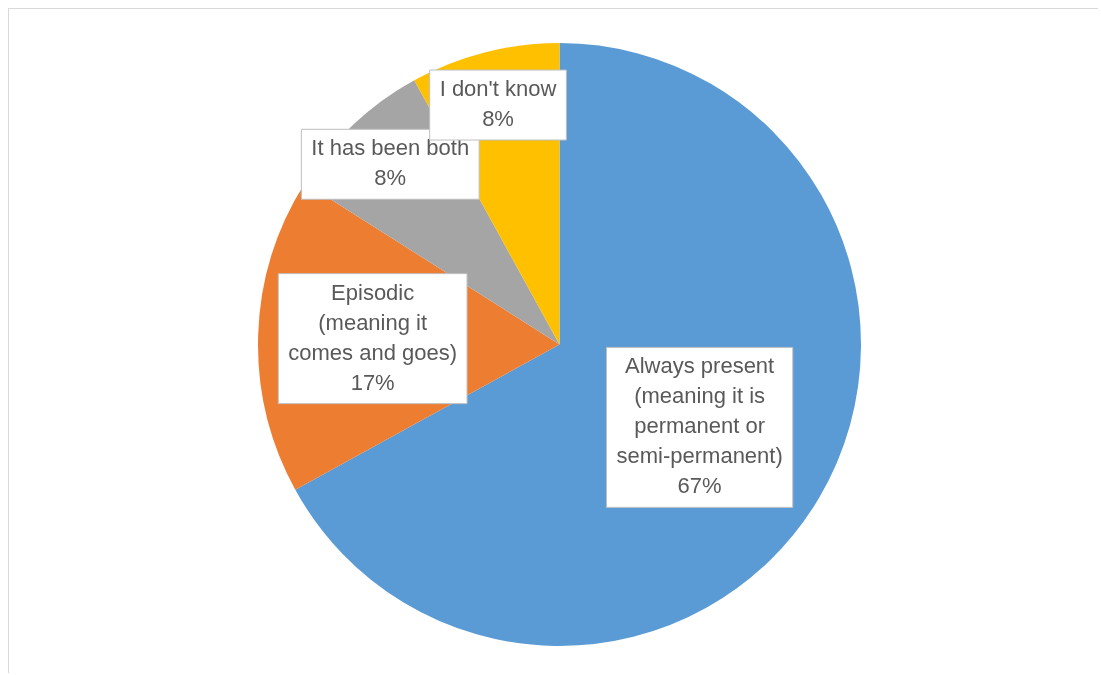 Image resolution: width=1101 pixels, height=675 pixels. Describe the element at coordinates (390, 148) in the screenshot. I see `slice-label: It has been both` at that location.